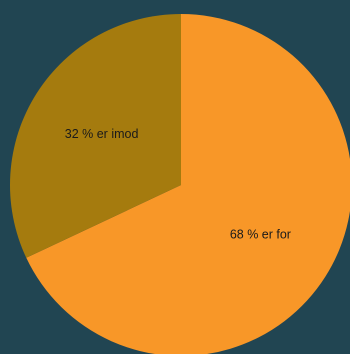 The width and height of the screenshot is (350, 354). Describe the element at coordinates (102, 134) in the screenshot. I see `pie-slice-label-1: 32 % er imod` at that location.